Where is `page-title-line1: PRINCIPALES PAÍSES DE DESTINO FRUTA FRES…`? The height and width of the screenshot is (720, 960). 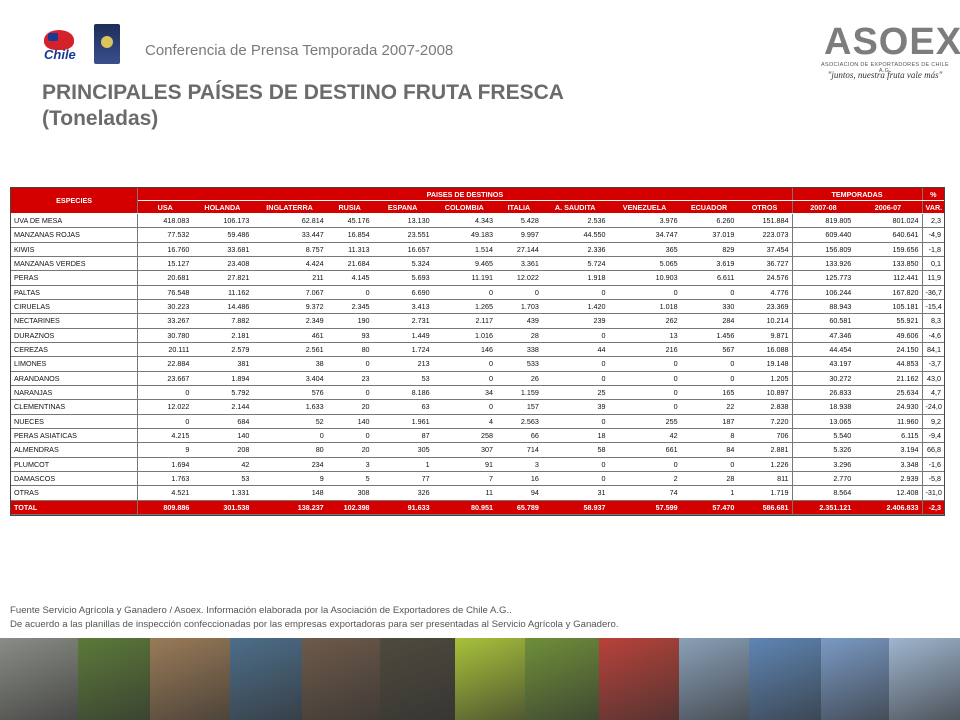
page-title-line1: PRINCIPALES PAÍSES DE DESTINO FRUTA FRES… is located at coordinates (303, 92).